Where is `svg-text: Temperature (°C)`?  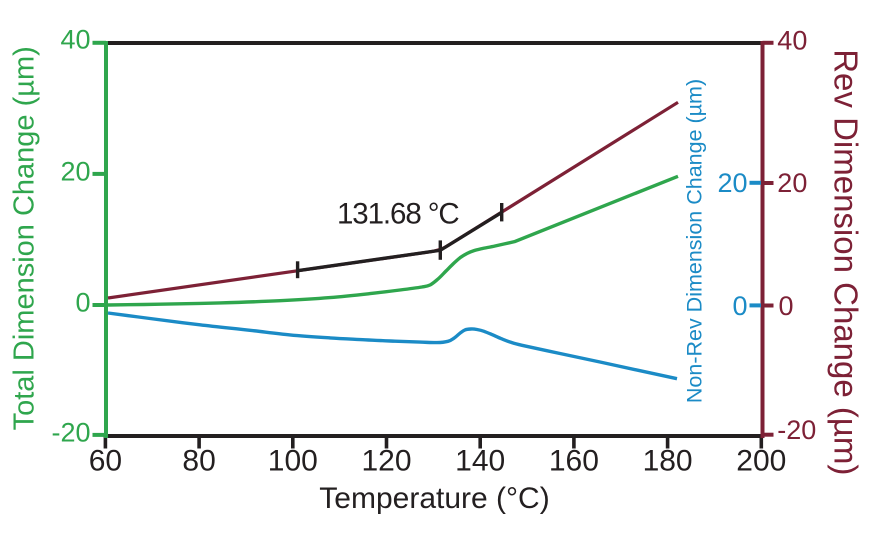
svg-text: Temperature (°C) is located at coordinates (434, 498).